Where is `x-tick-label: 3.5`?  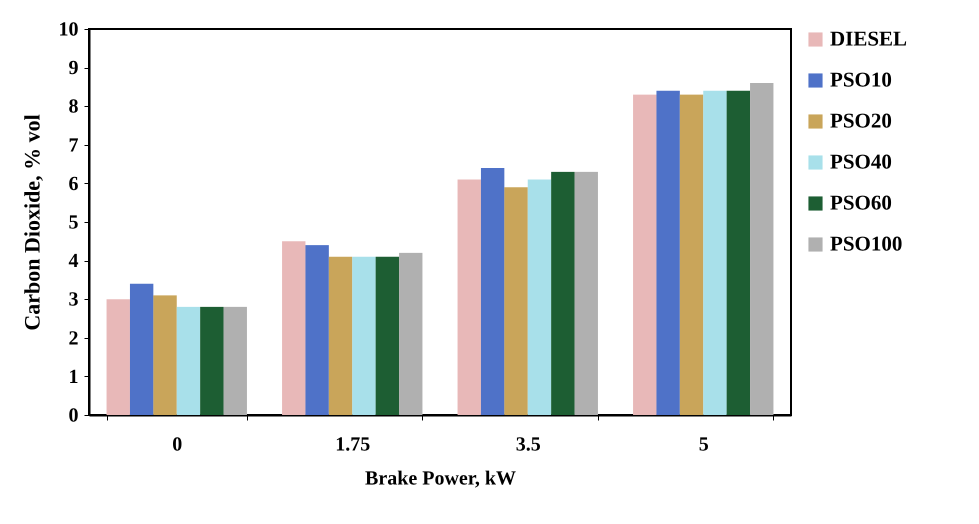 x-tick-label: 3.5 is located at coordinates (528, 445).